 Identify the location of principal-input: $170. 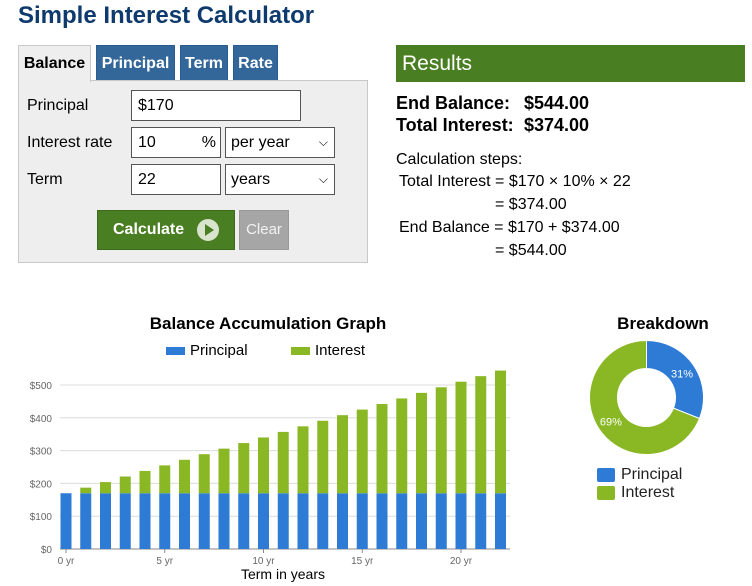
(216, 105).